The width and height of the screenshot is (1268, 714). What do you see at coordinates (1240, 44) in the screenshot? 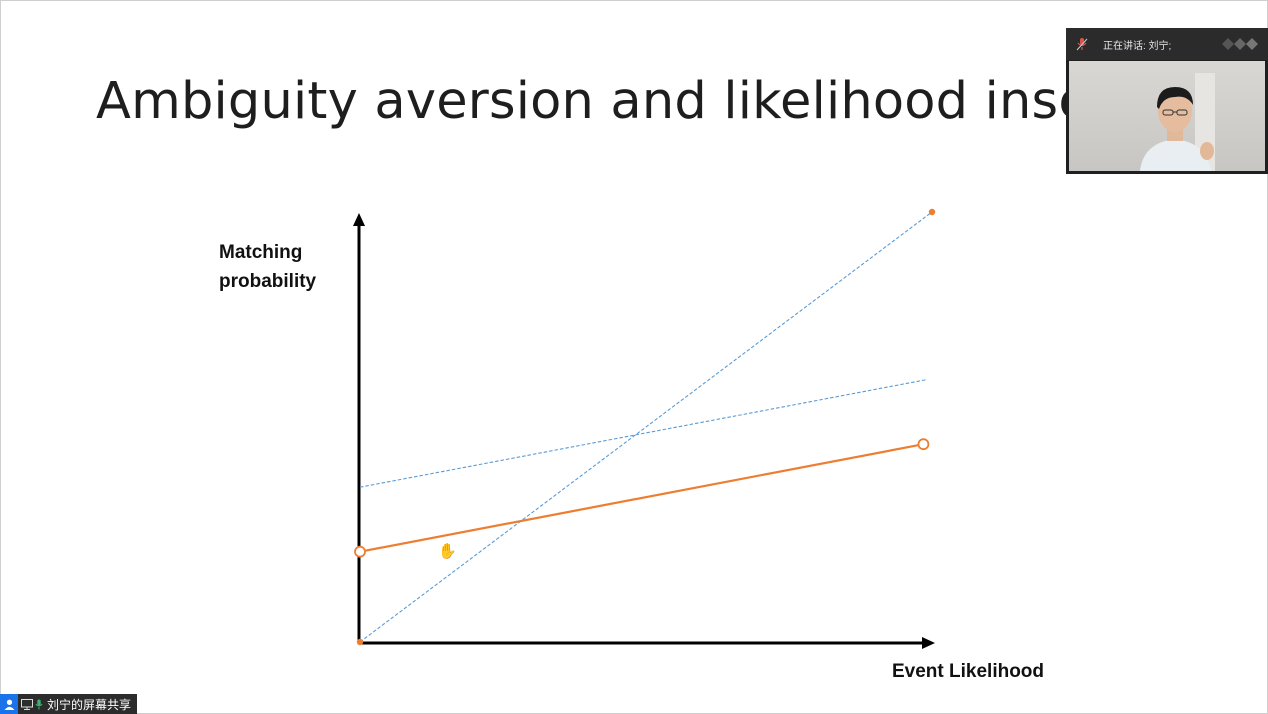
I see `meeting-logo-icon` at bounding box center [1240, 44].